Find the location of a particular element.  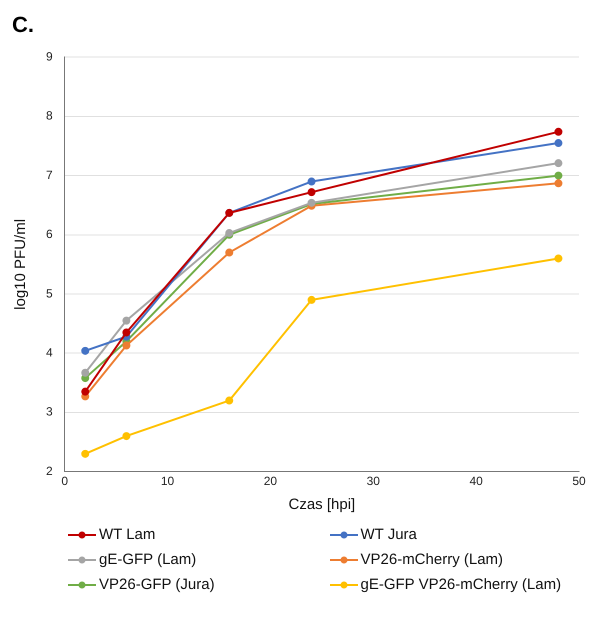

y-tick-label: 9 is located at coordinates (49, 57).